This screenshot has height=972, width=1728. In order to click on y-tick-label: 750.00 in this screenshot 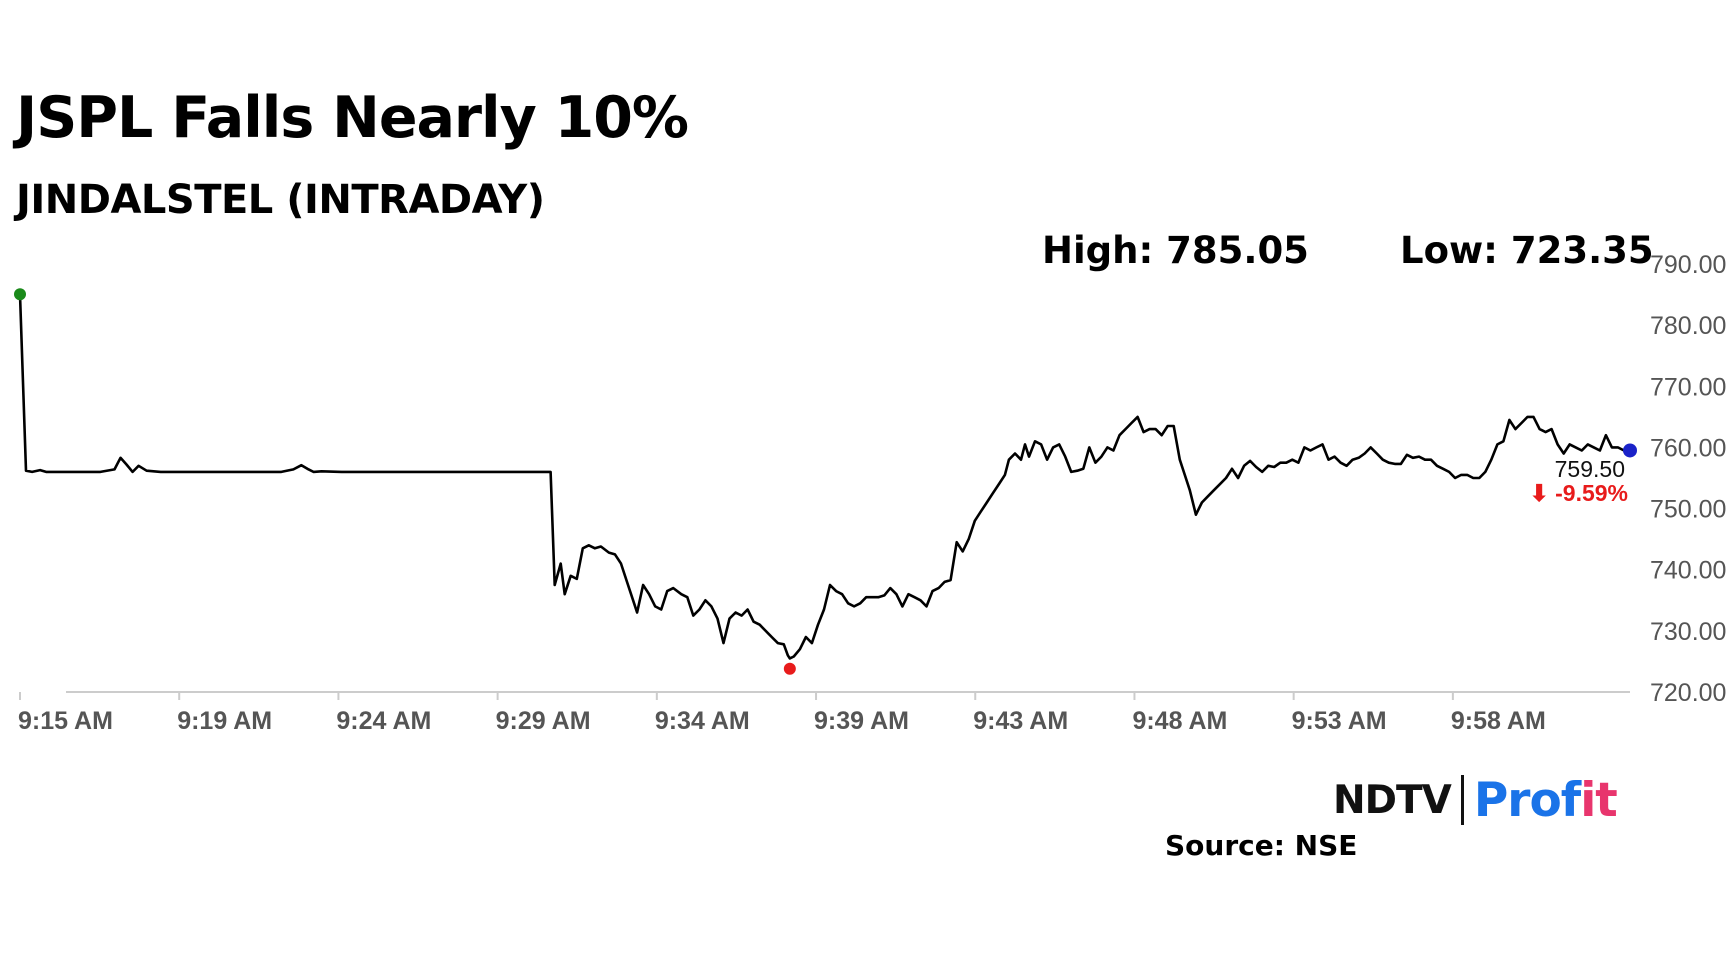, I will do `click(1688, 510)`.